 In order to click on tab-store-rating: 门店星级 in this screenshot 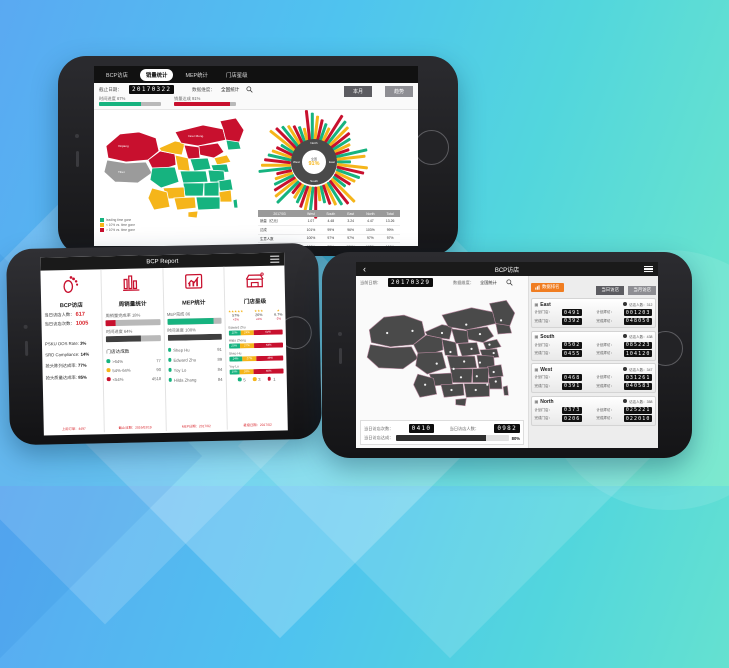, I will do `click(237, 75)`.